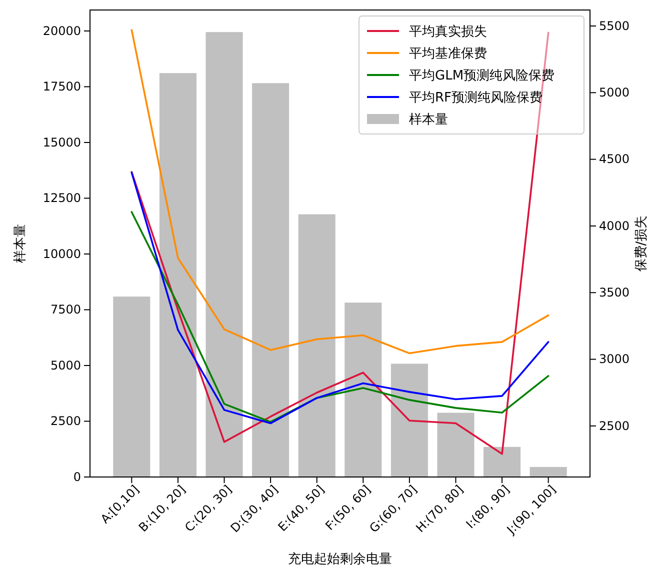 This screenshot has width=656, height=570. I want to click on legend-label: 平均基准保费, so click(448, 54).